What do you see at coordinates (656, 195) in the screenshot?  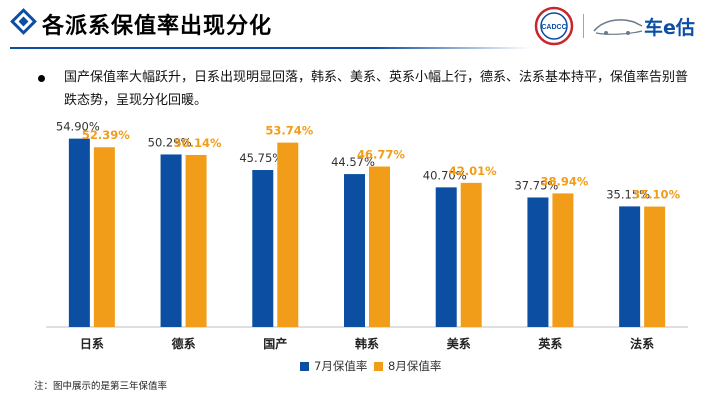 I see `data-label-august-6: 35.10%` at bounding box center [656, 195].